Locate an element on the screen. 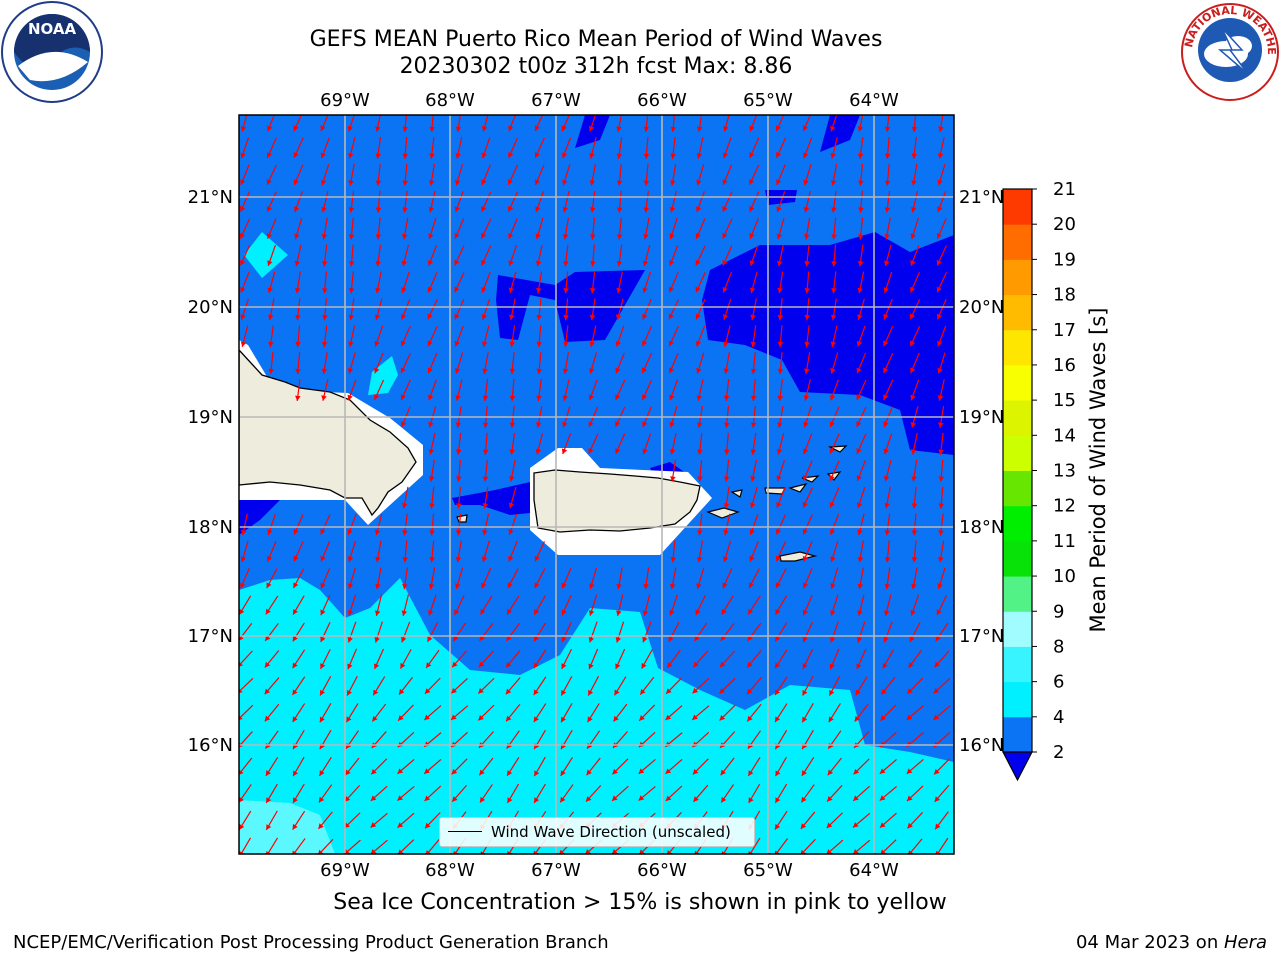  lat-label-left: 19°N is located at coordinates (210, 417).